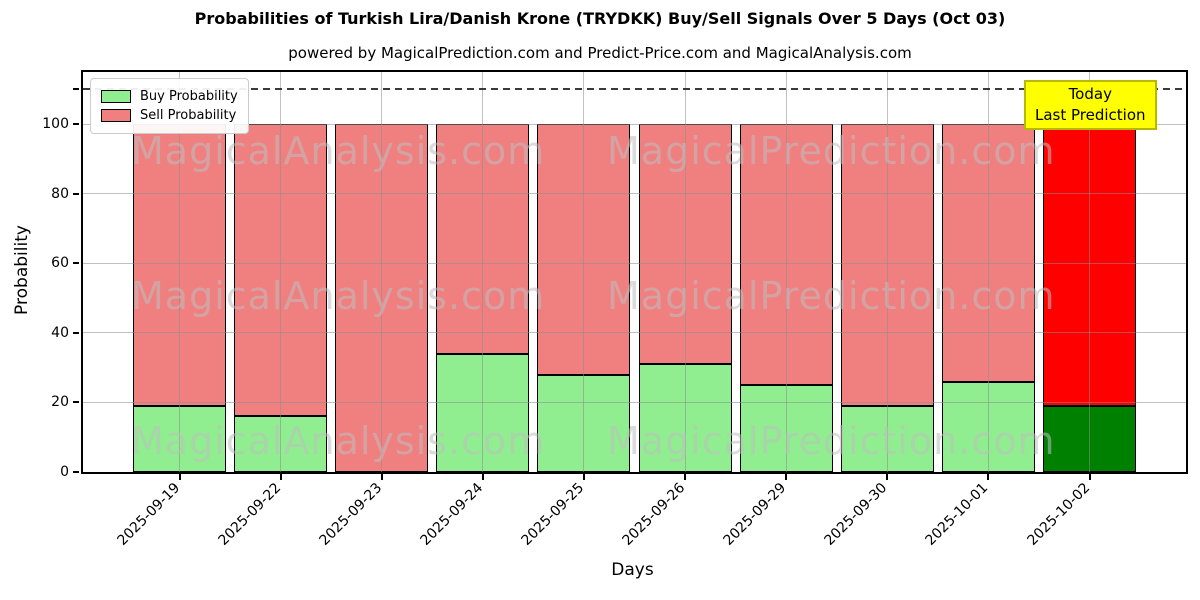 This screenshot has height=600, width=1200. I want to click on threshold-dashed-line, so click(634, 89).